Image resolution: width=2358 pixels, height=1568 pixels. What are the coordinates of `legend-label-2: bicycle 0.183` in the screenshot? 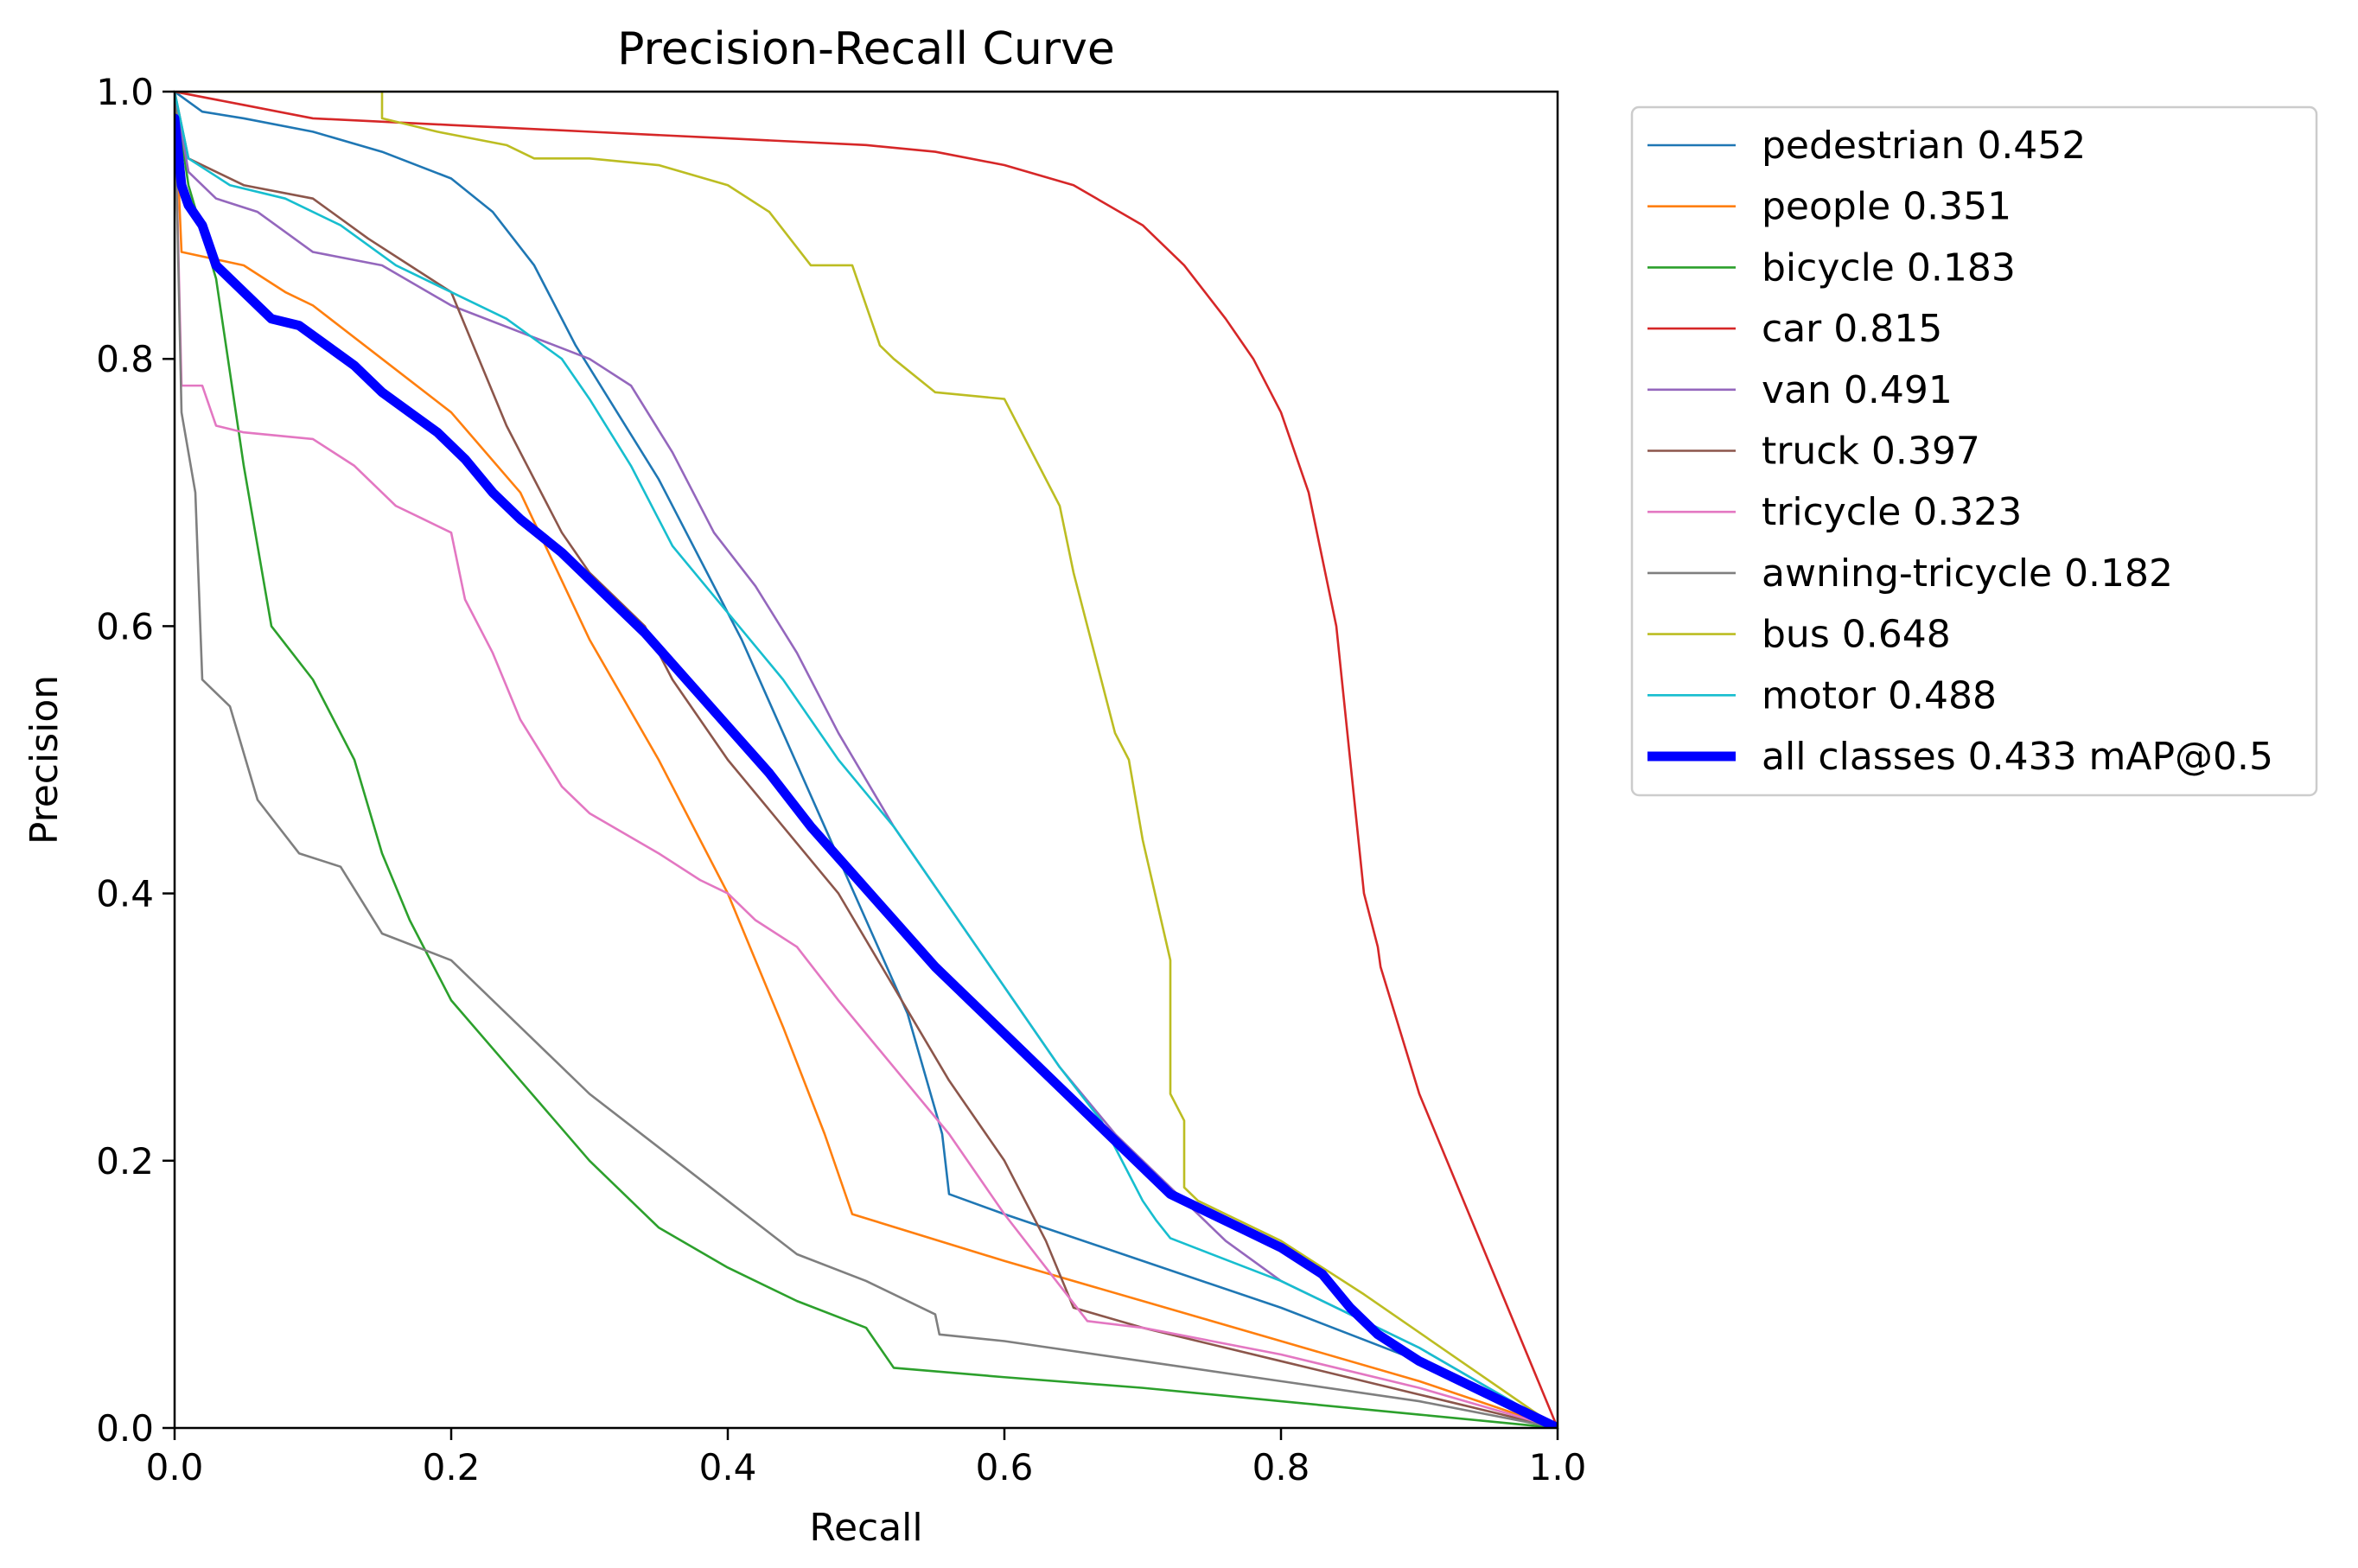 It's located at (1889, 268).